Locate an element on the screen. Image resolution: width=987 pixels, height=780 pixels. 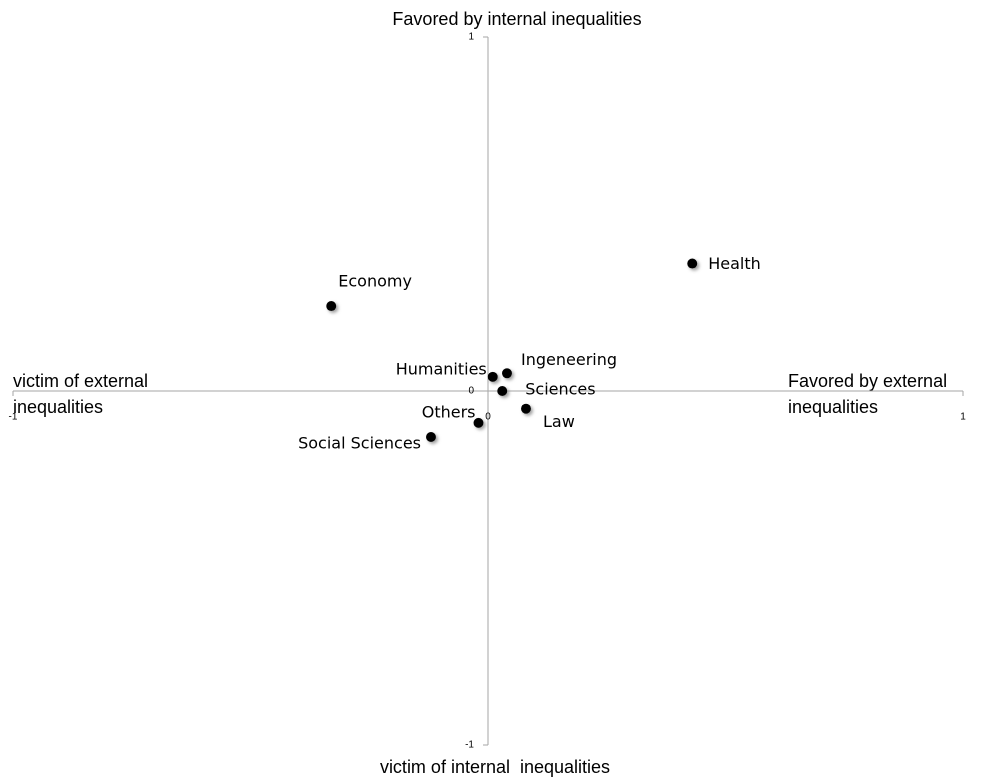
y-tick-label: -1 is located at coordinates (469, 745).